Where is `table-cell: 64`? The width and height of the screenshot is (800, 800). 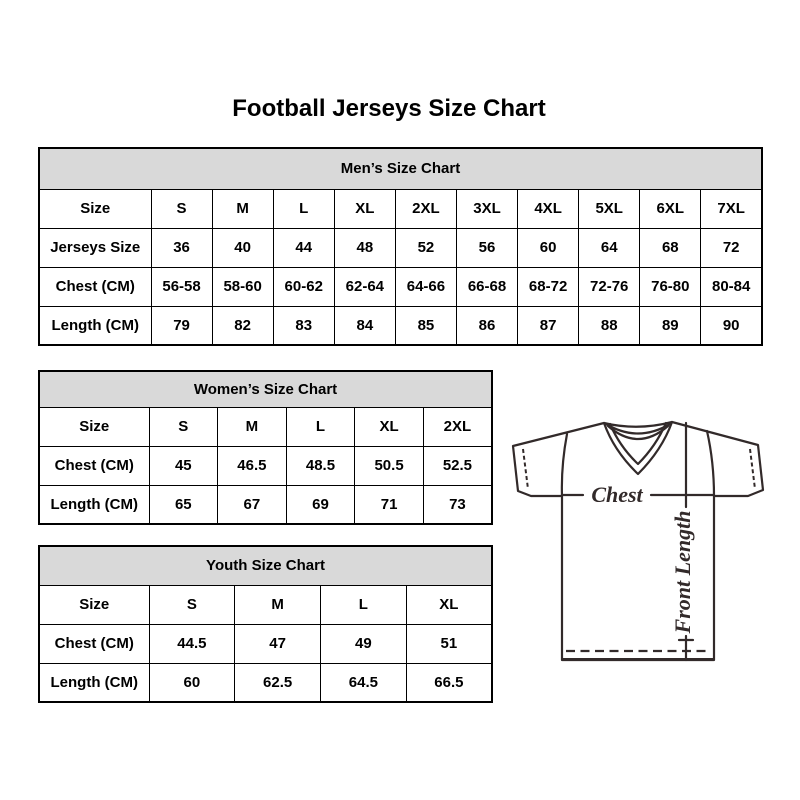 table-cell: 64 is located at coordinates (609, 247).